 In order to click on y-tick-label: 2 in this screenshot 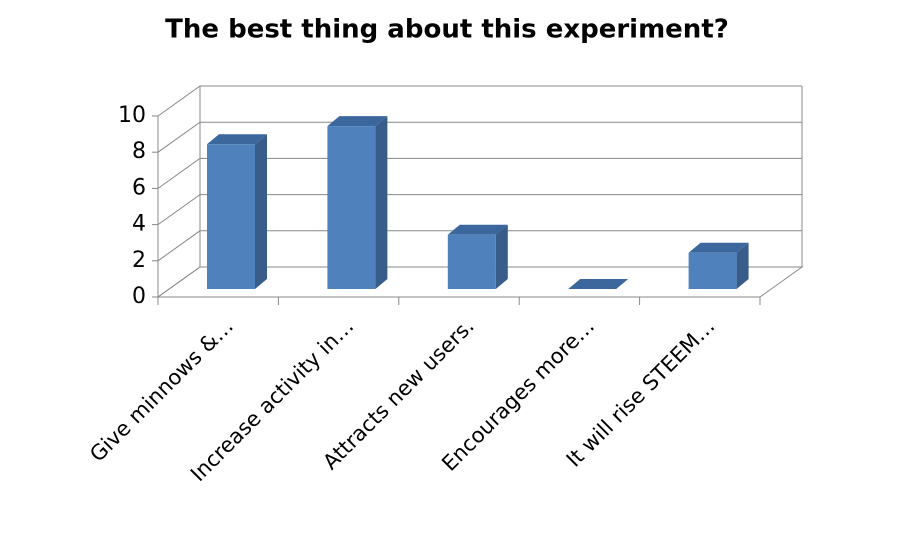, I will do `click(139, 260)`.